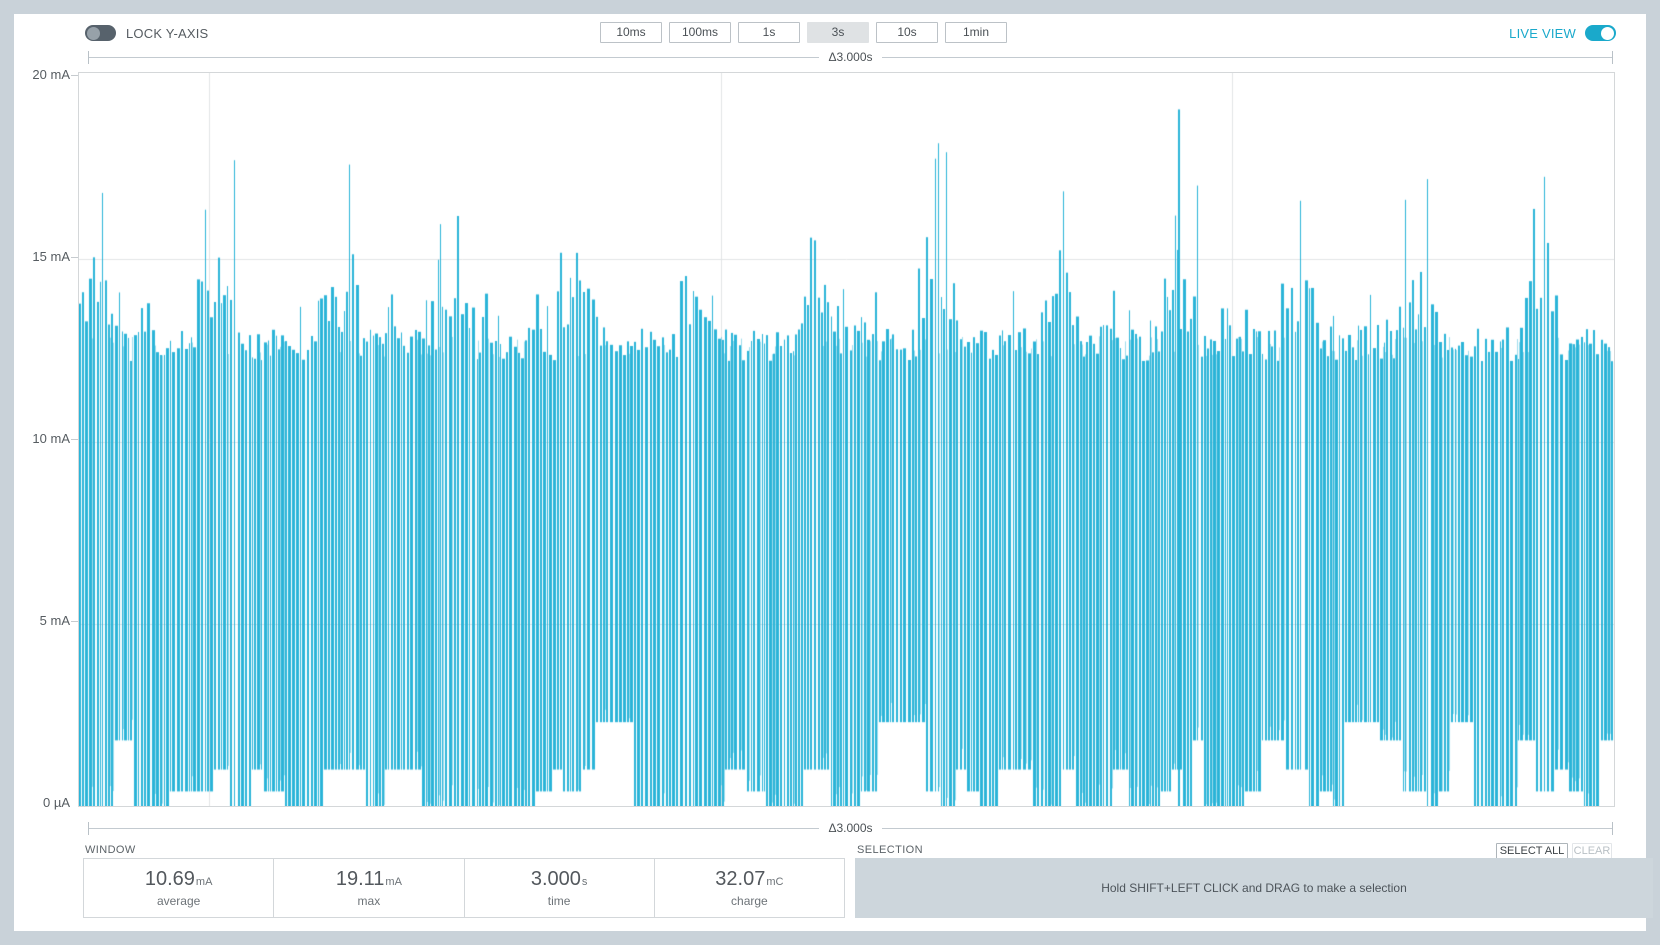 The width and height of the screenshot is (1660, 945). I want to click on delta-label-bottom: Δ3.000s, so click(850, 828).